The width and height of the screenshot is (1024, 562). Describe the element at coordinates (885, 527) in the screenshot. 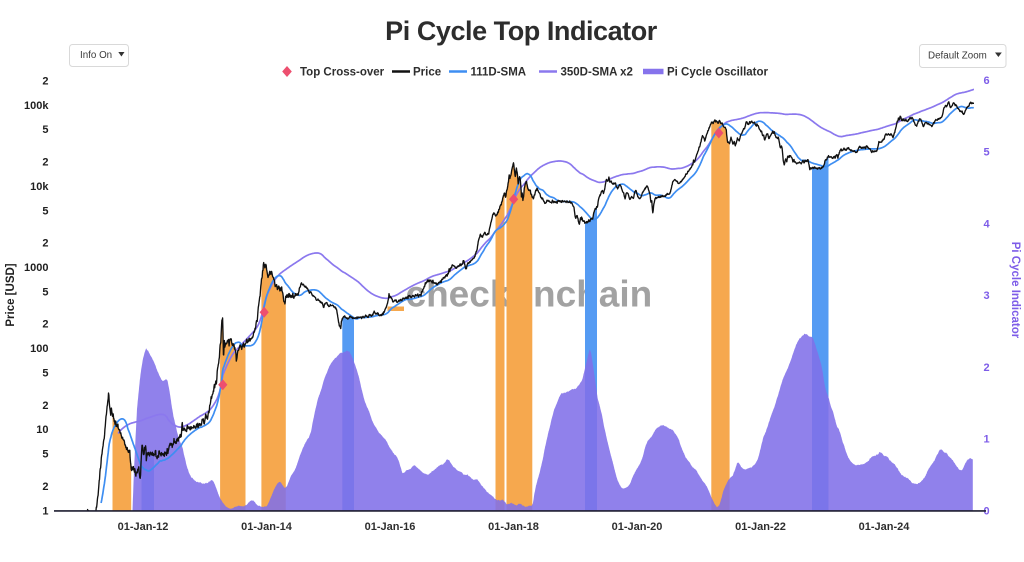

I see `svg-text: 01-Jan-24` at that location.